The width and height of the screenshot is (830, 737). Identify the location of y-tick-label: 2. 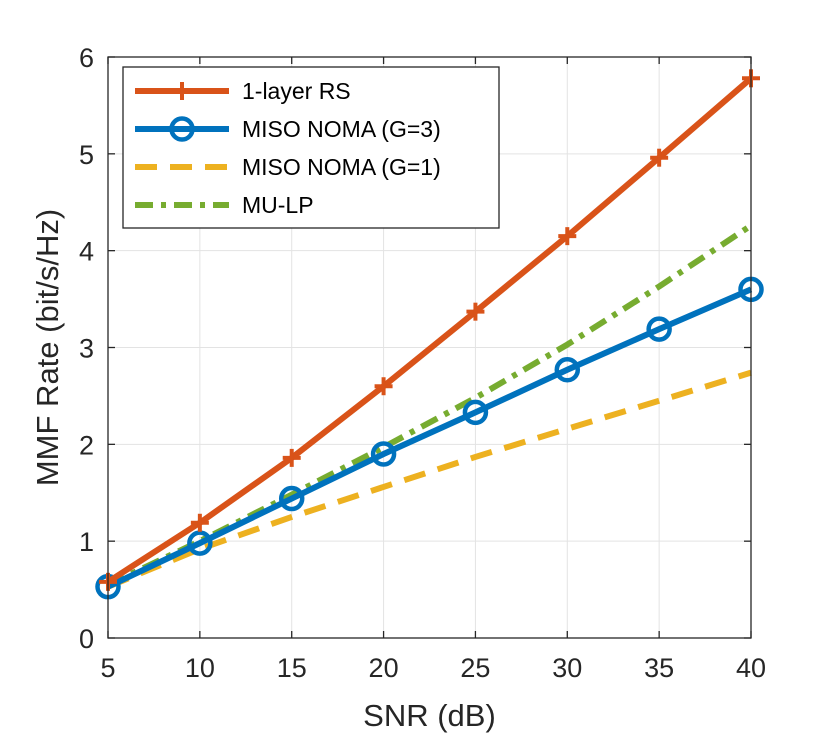
(86, 445).